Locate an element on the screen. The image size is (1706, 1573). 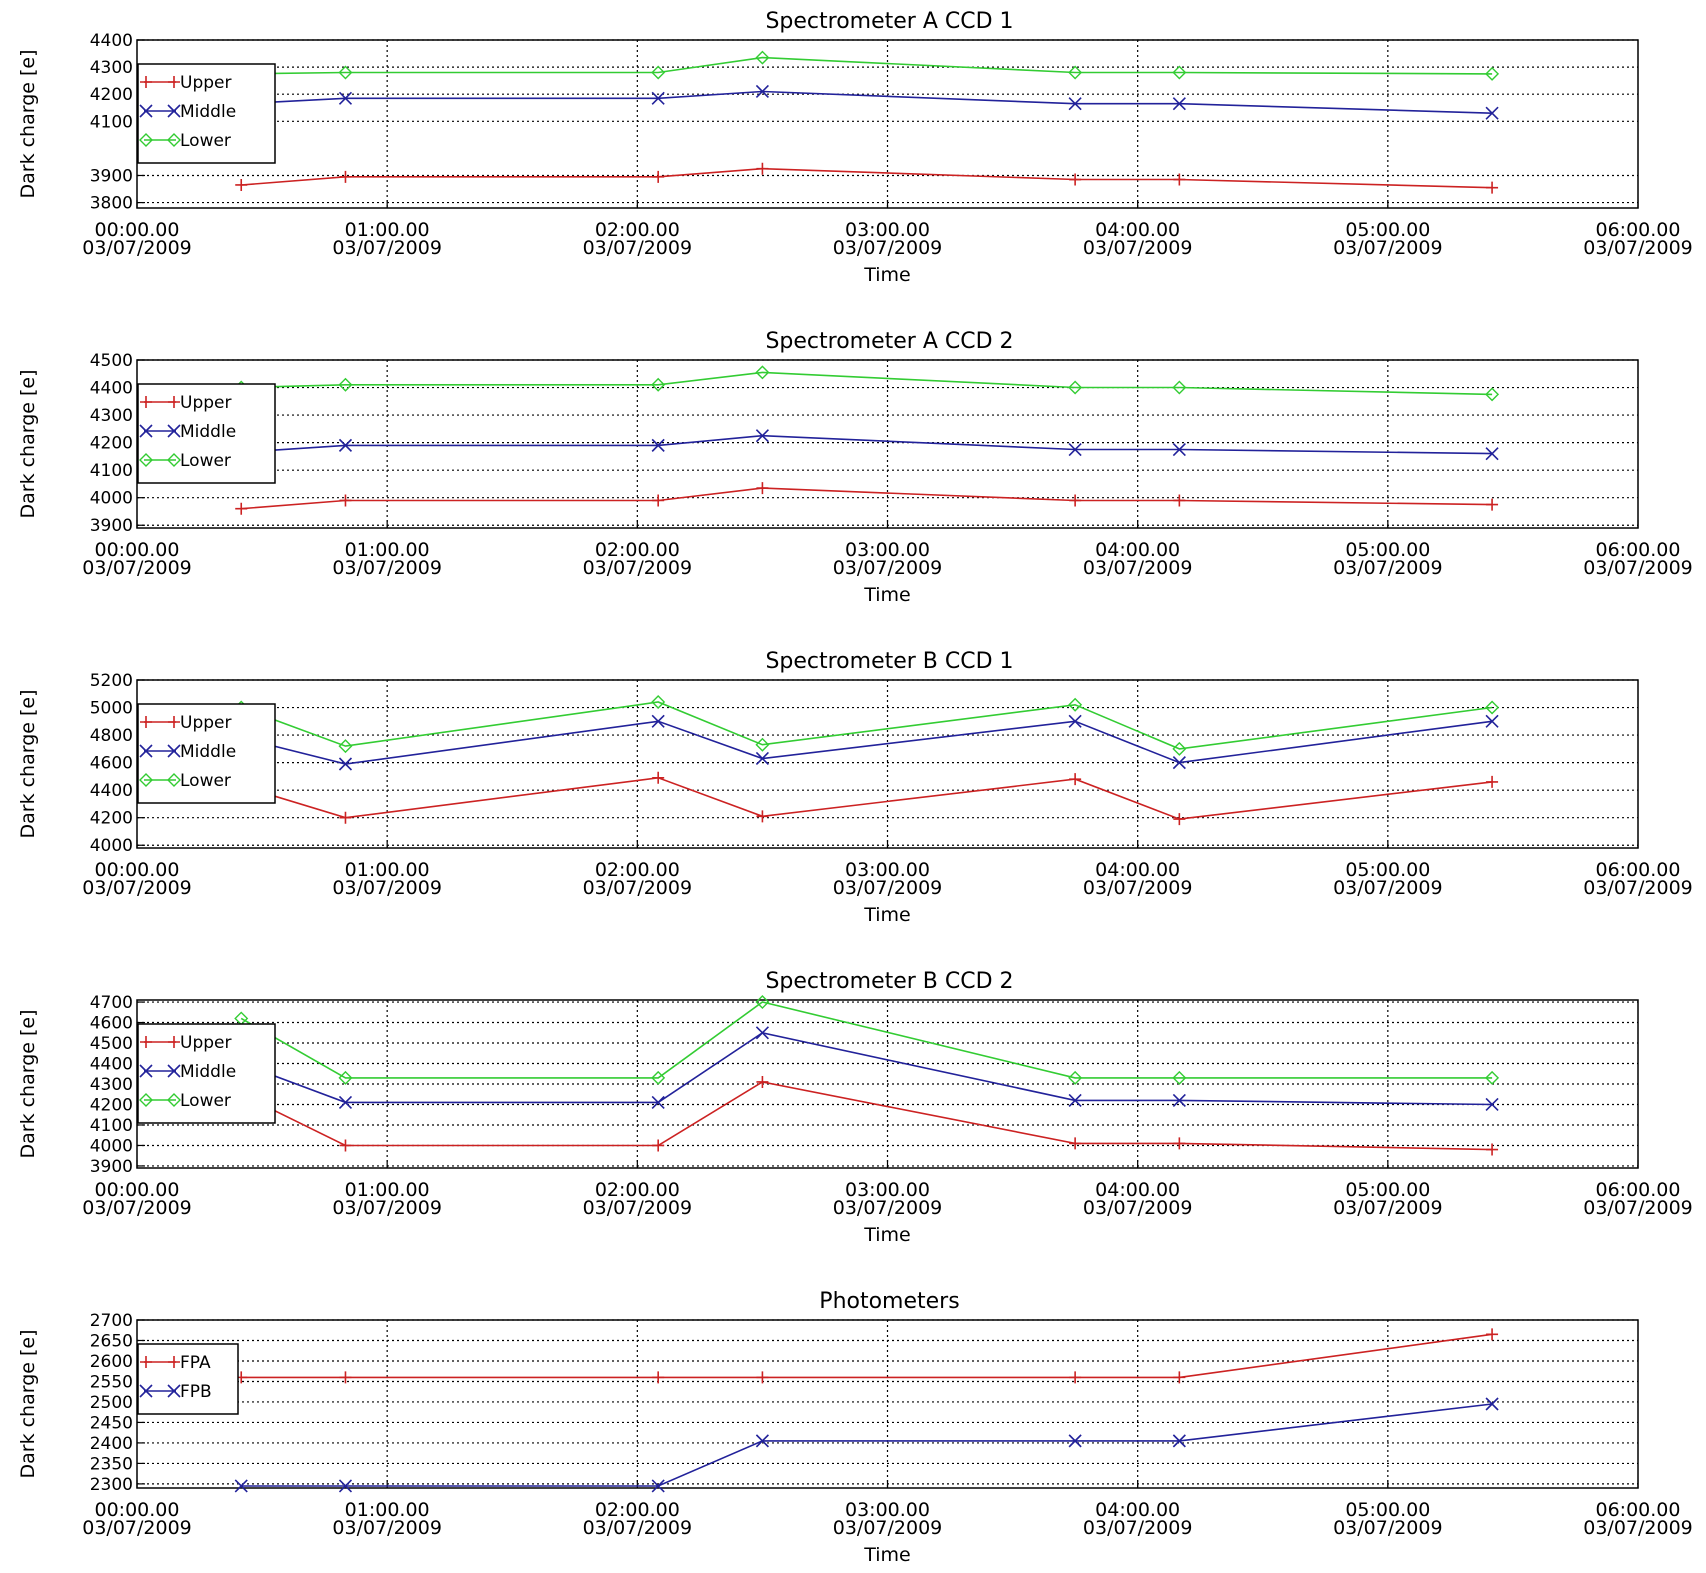
y-tick-label: 3900 is located at coordinates (111, 176).